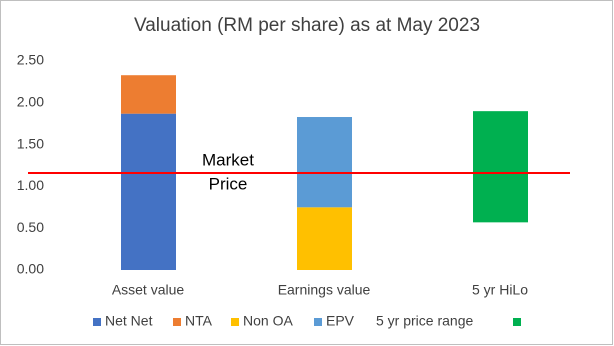 The image size is (614, 346). What do you see at coordinates (424, 321) in the screenshot?
I see `legend-label: 5 yr price range` at bounding box center [424, 321].